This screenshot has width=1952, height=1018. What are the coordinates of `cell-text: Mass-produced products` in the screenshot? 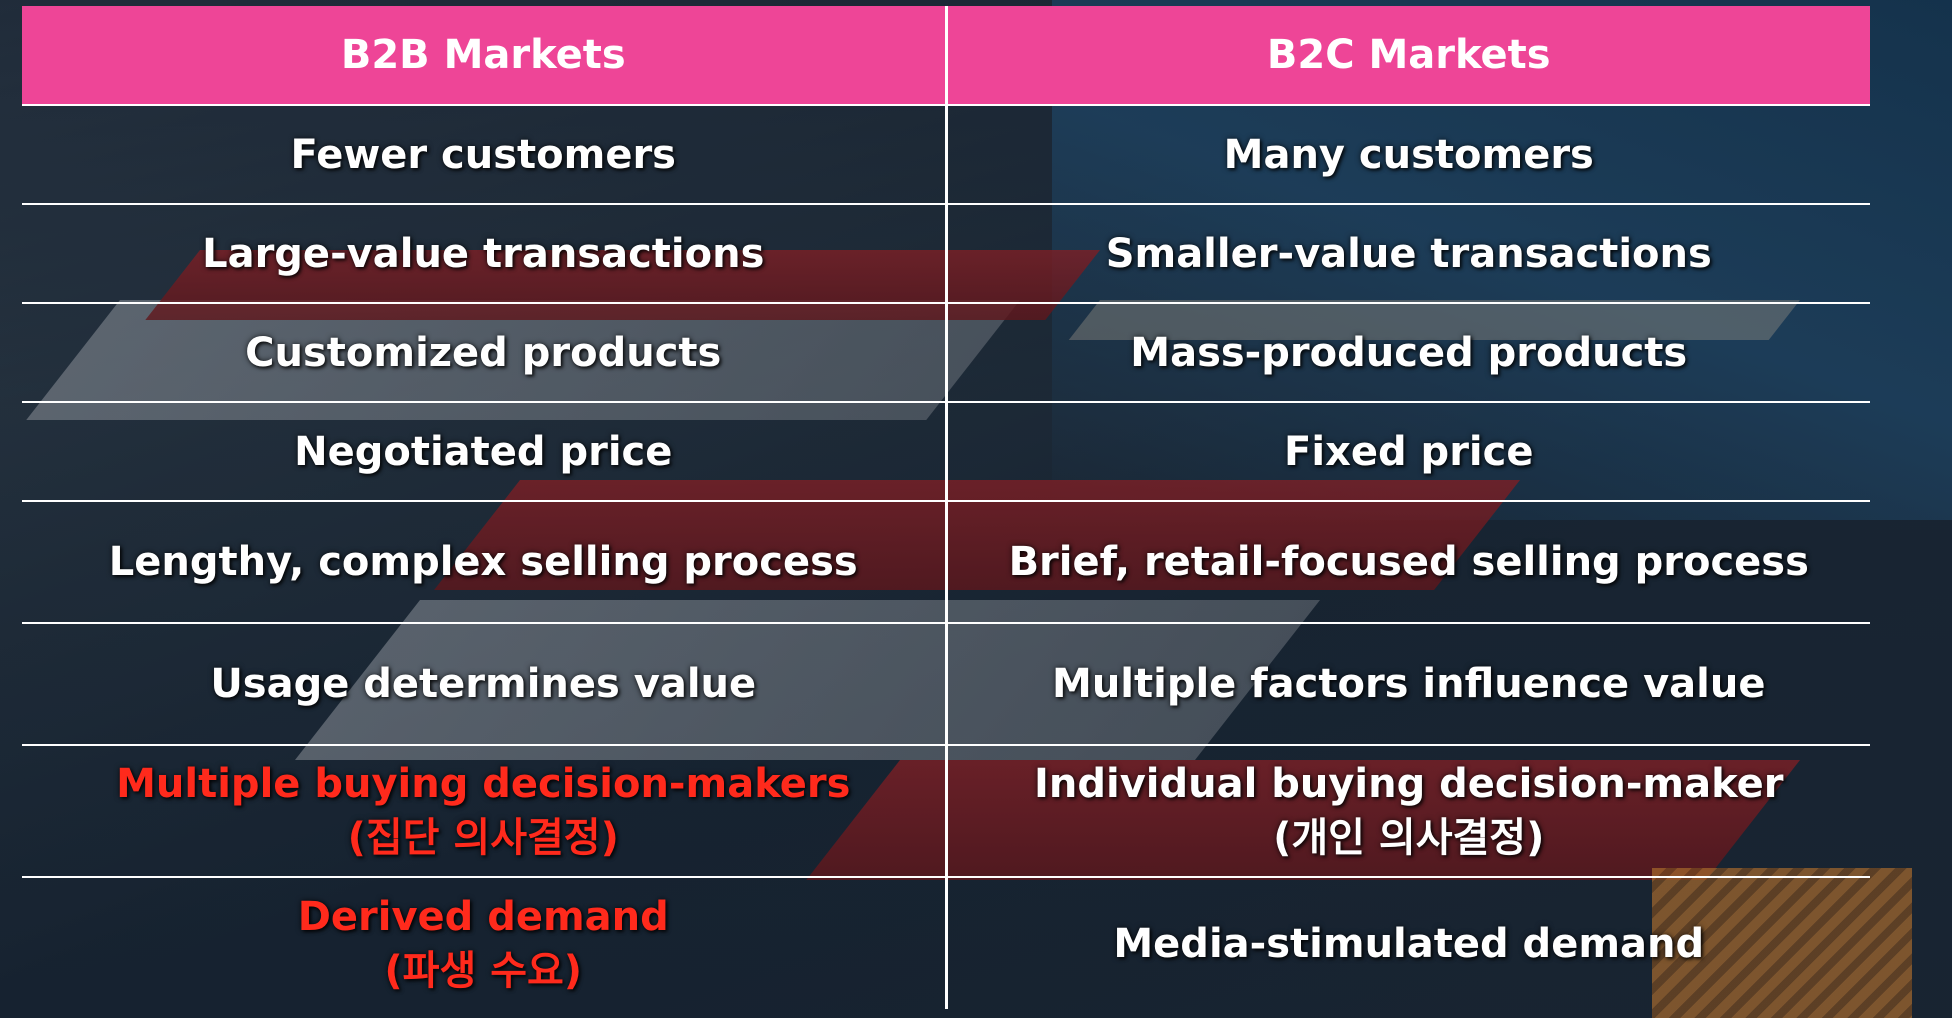 It's located at (1409, 352).